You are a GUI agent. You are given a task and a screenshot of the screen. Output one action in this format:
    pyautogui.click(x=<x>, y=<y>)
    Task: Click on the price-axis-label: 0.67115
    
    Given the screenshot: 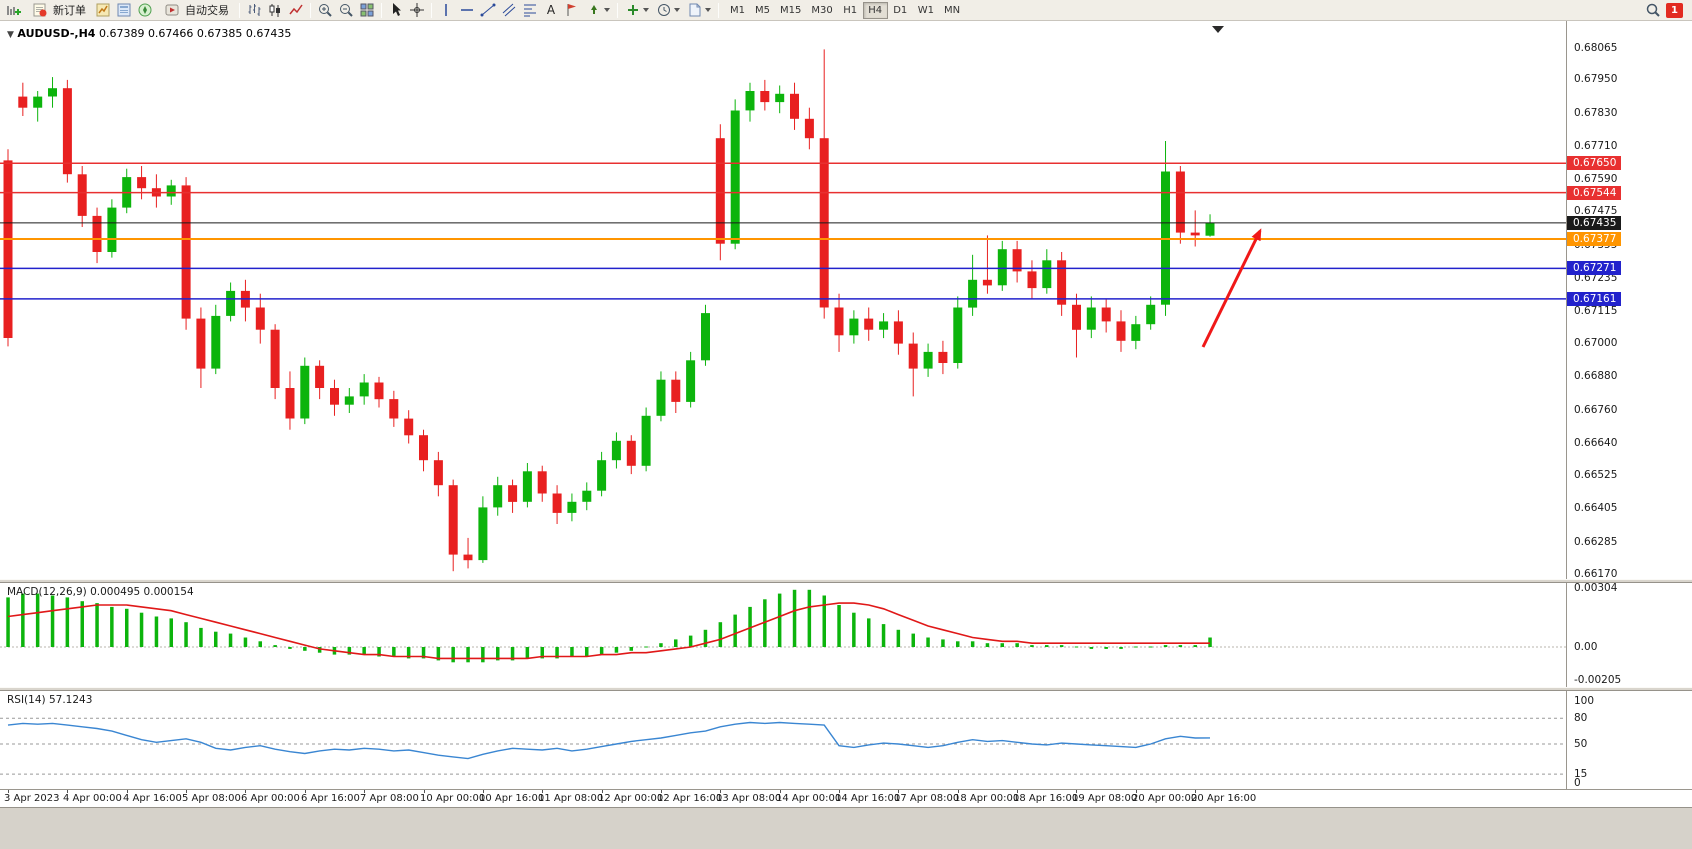 What is the action you would take?
    pyautogui.click(x=1596, y=311)
    